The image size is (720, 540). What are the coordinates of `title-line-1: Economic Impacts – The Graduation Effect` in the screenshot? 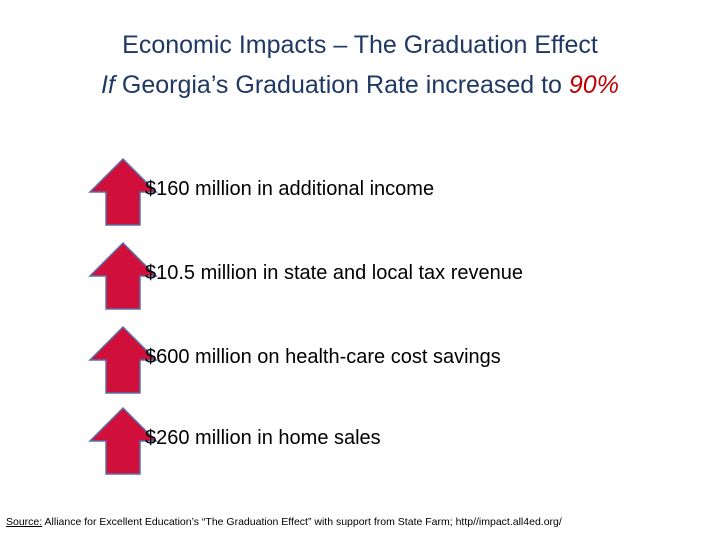 It's located at (360, 45).